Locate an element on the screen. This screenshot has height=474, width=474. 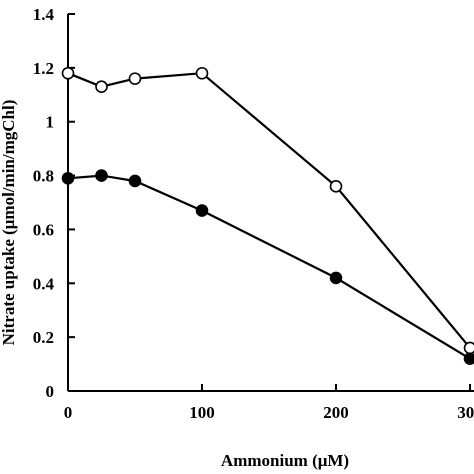
y-tick-label: 0.2 is located at coordinates (43, 337).